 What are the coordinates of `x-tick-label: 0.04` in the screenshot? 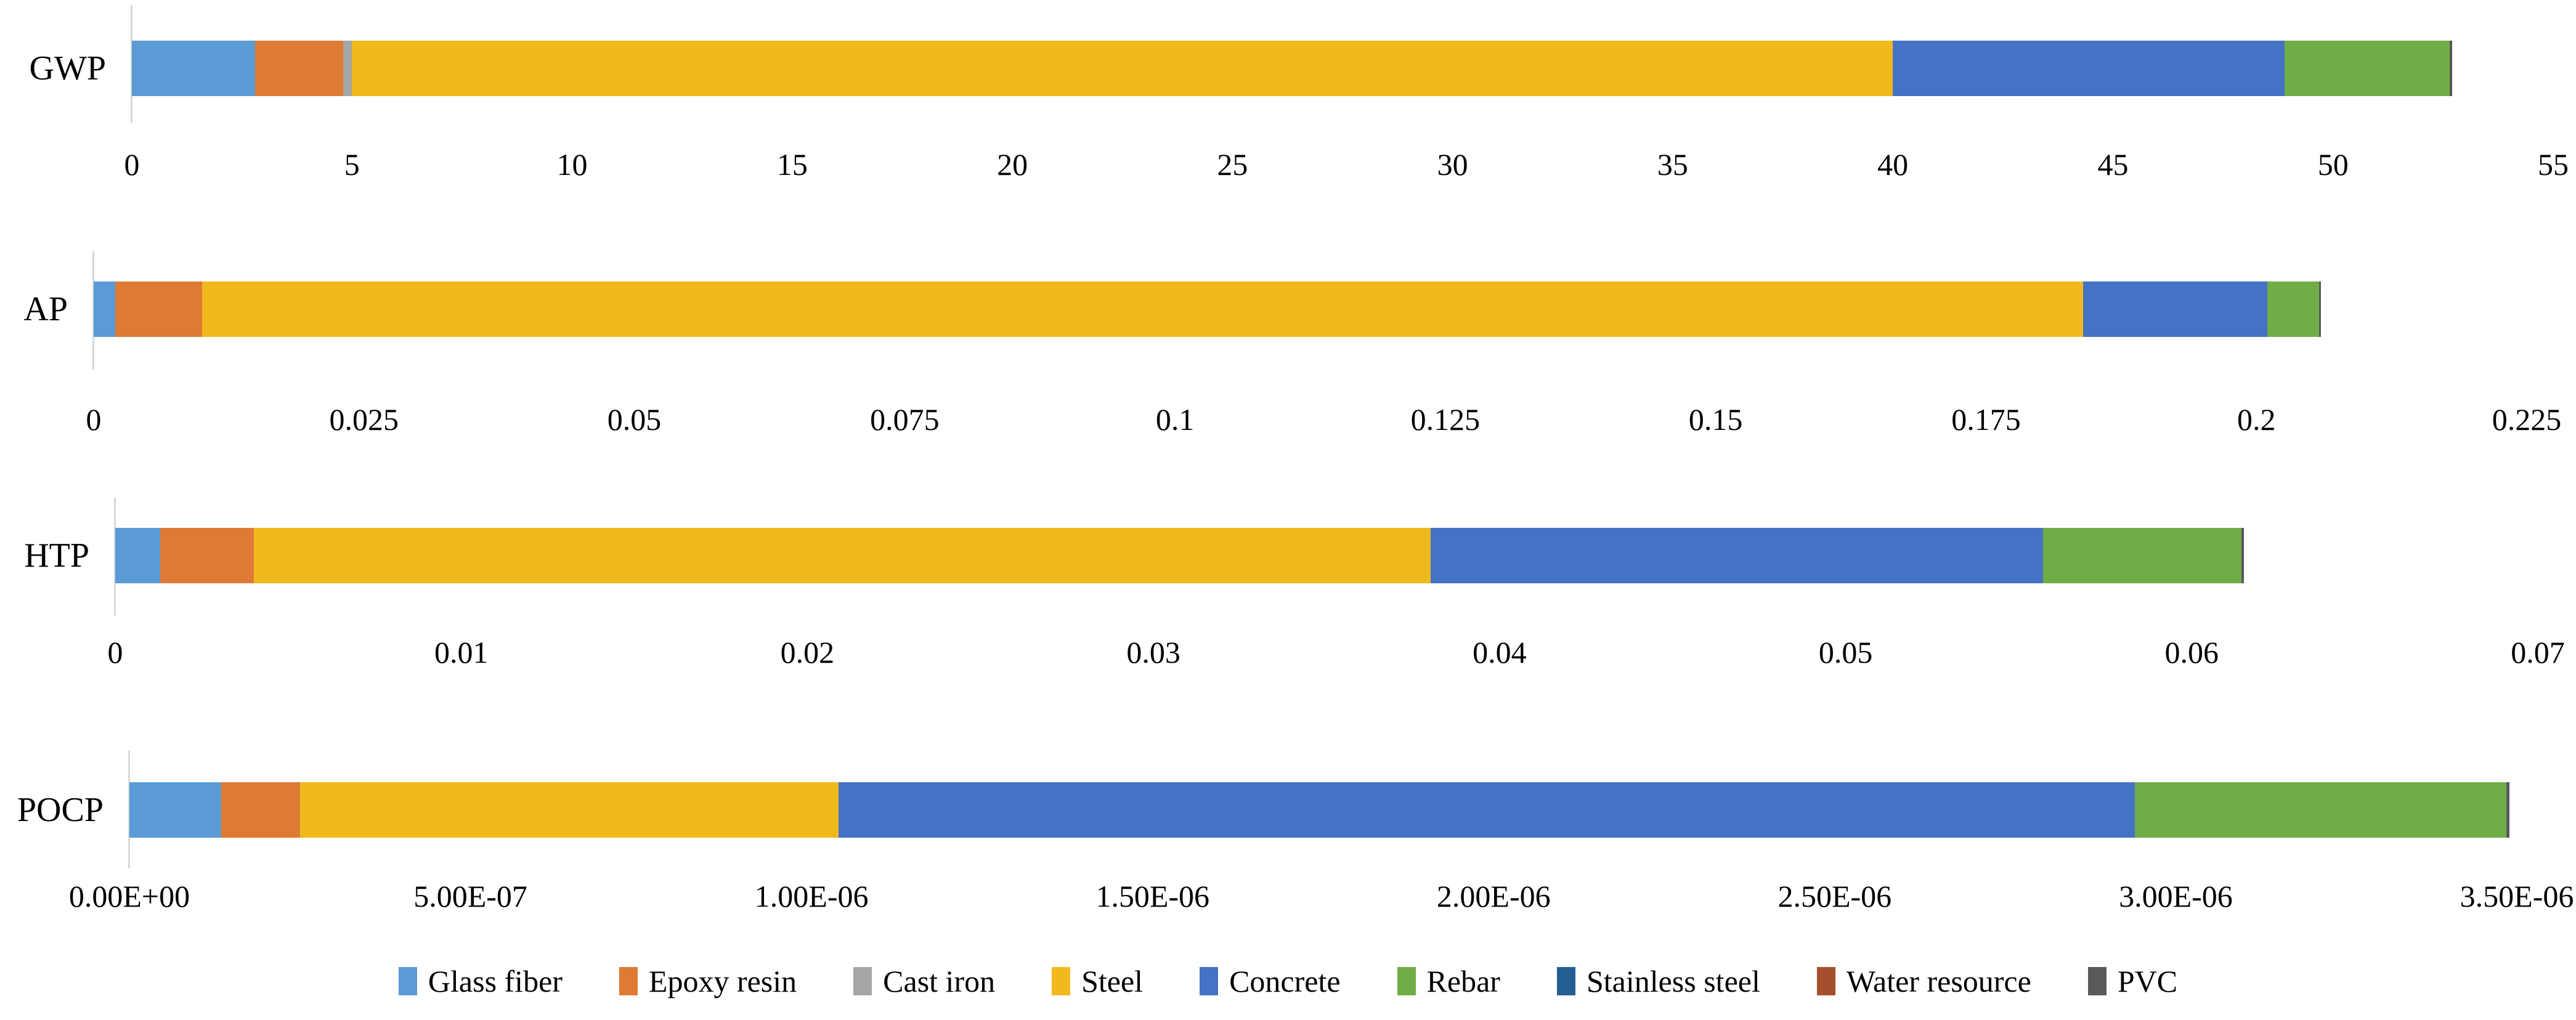 It's located at (1500, 652).